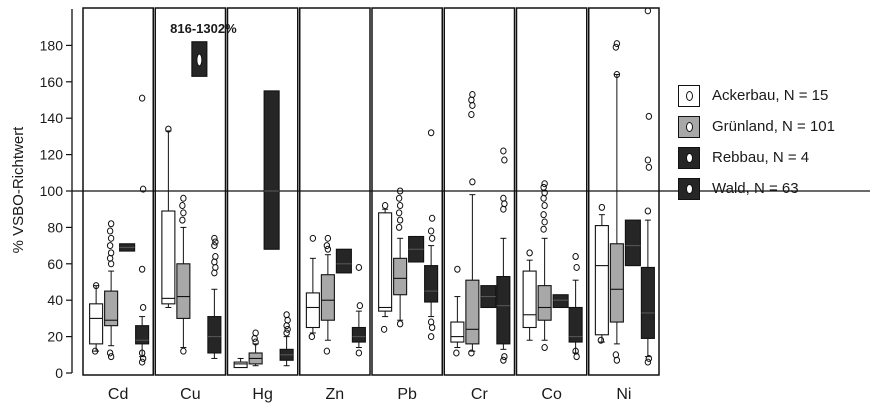 The width and height of the screenshot is (871, 406). I want to click on y-tick-label-120: 120, so click(52, 155).